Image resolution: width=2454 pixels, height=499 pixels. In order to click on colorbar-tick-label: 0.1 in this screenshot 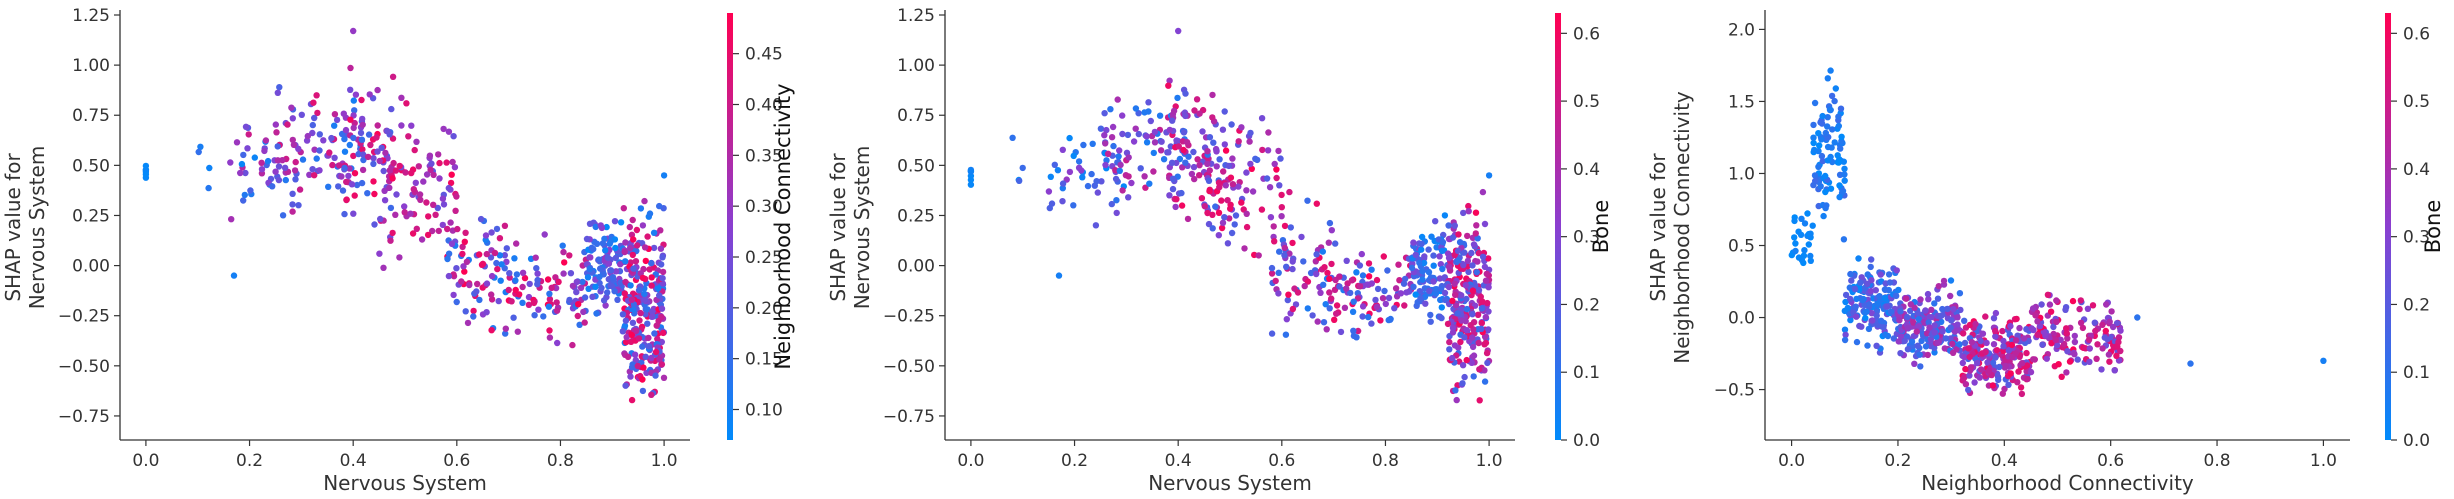, I will do `click(2416, 373)`.